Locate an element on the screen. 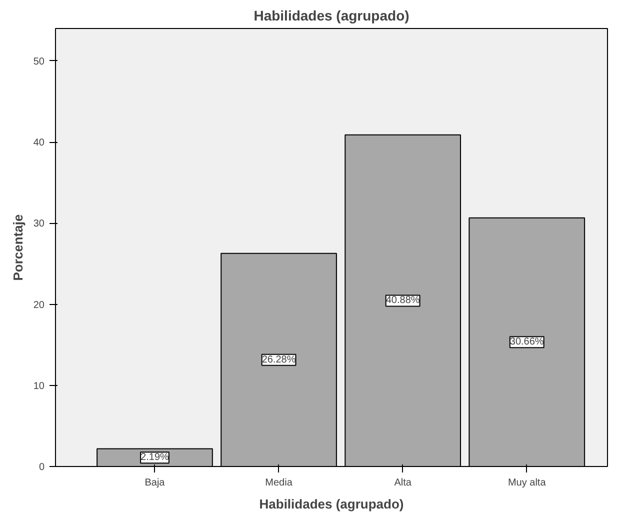  x-tick-label: Media is located at coordinates (279, 483).